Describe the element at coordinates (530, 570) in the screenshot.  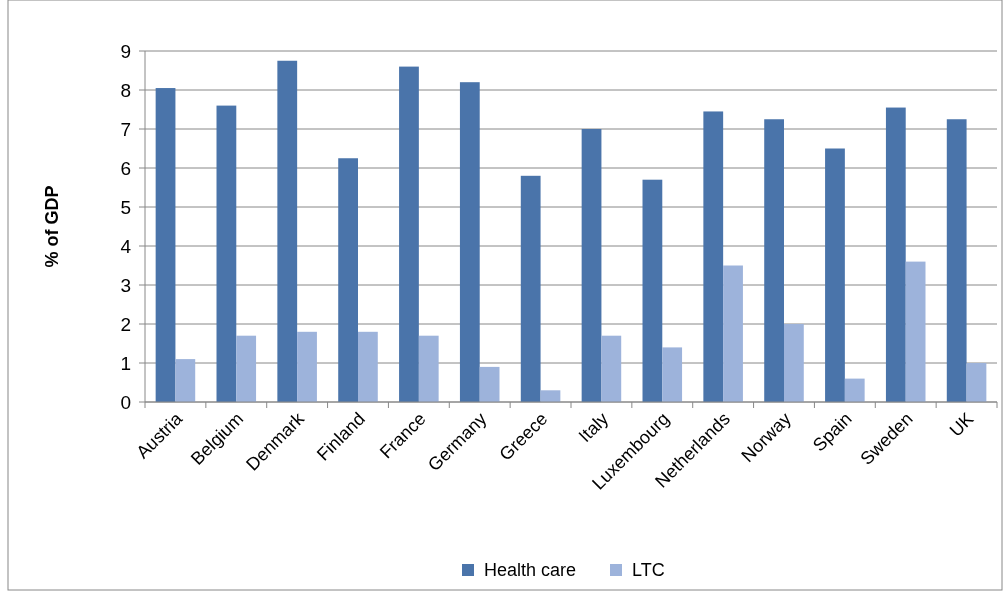
I see `legend-label: Health care` at that location.